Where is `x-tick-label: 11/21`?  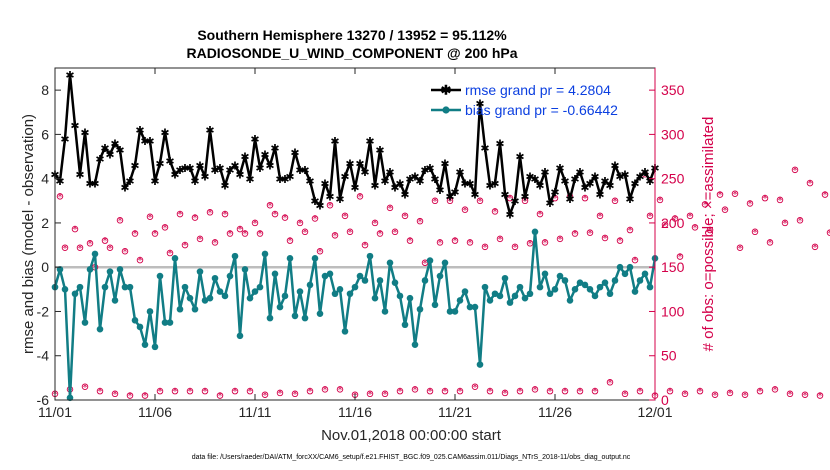
x-tick-label: 11/21 is located at coordinates (455, 412).